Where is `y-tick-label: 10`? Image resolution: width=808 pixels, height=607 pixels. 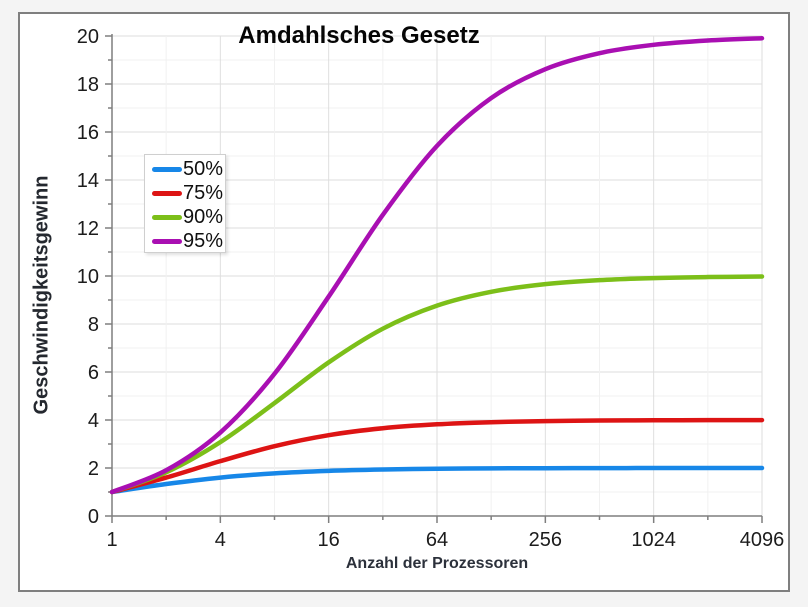 y-tick-label: 10 is located at coordinates (88, 277).